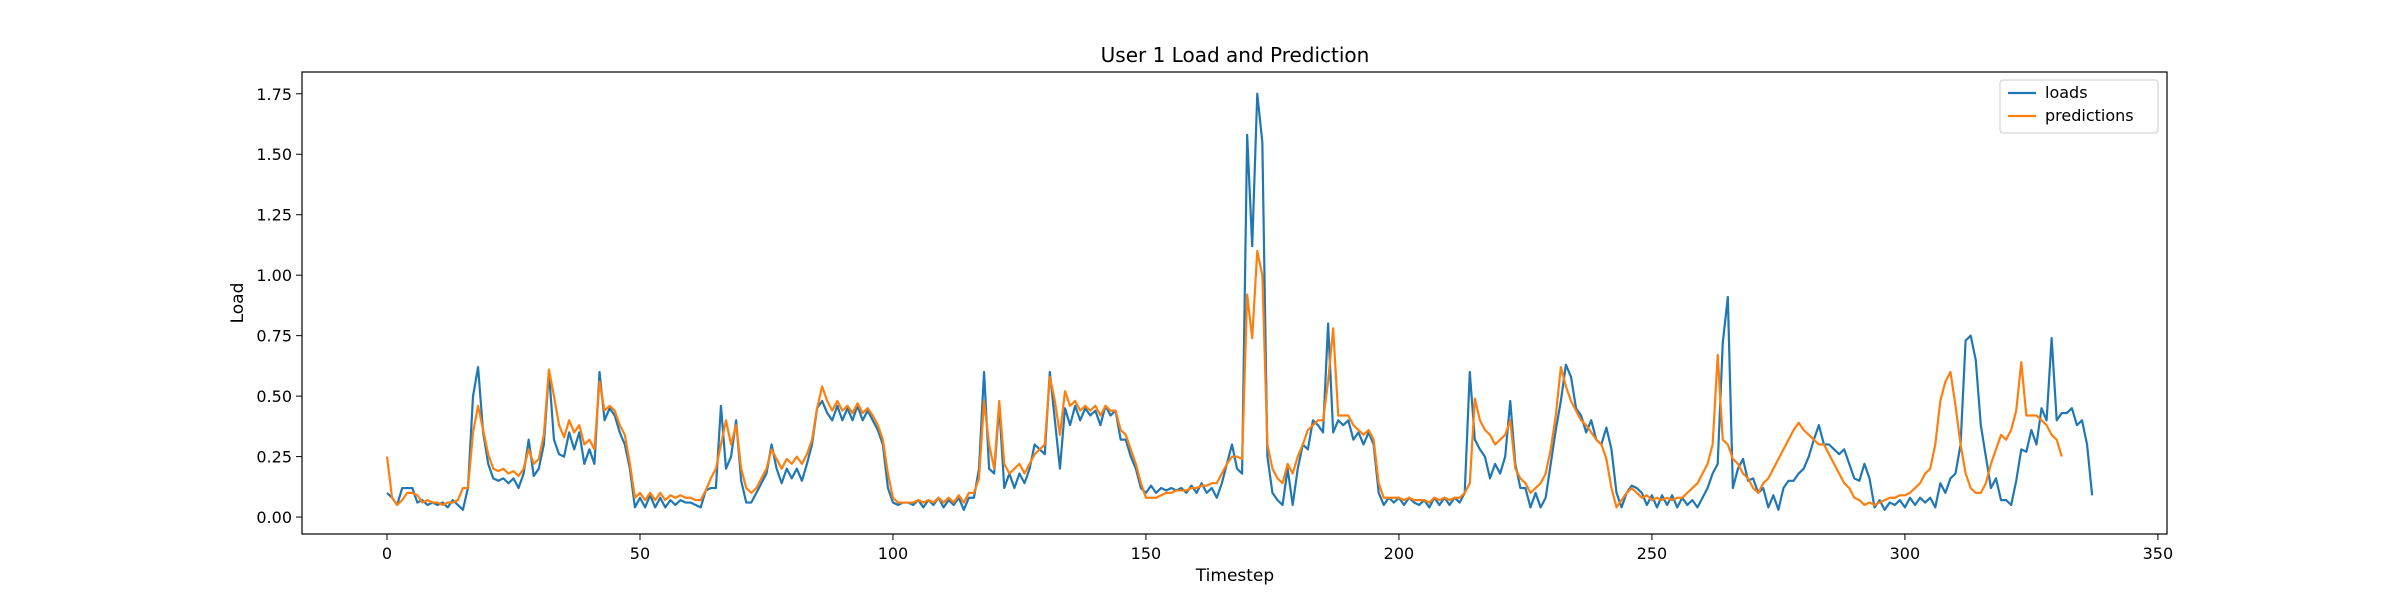 The image size is (2400, 600). I want to click on x-tick-label: 100, so click(893, 553).